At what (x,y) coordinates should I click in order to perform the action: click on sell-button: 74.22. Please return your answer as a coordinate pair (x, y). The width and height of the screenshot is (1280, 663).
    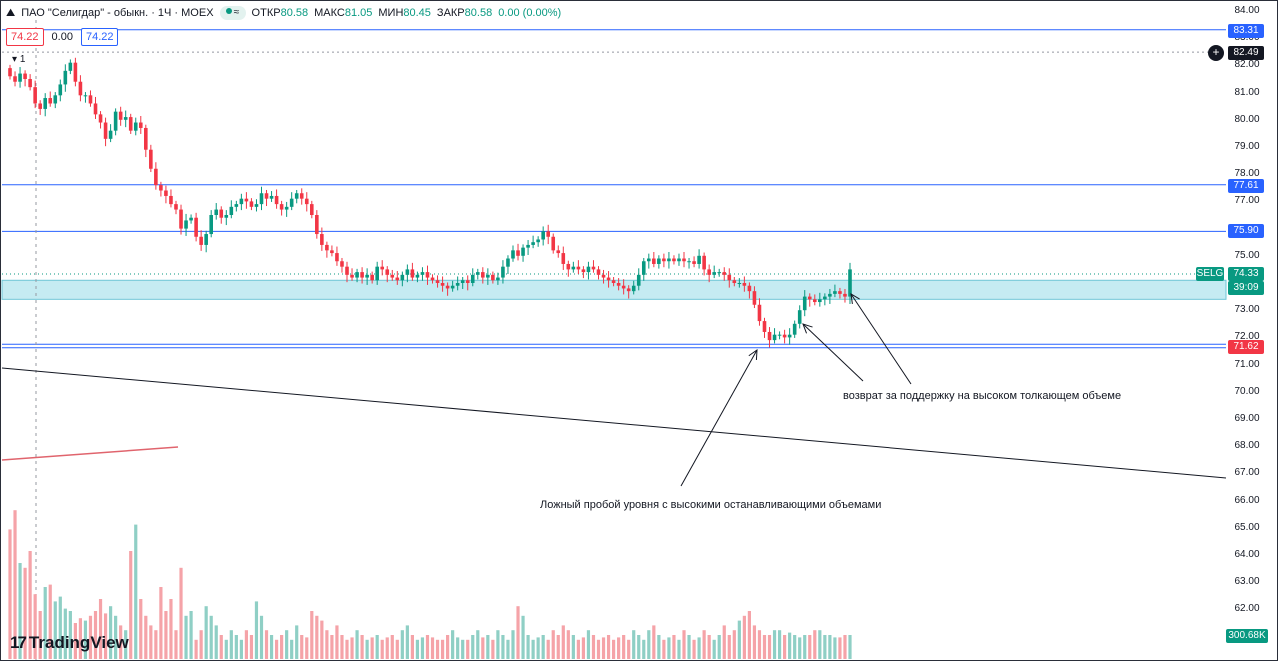
    Looking at the image, I should click on (25, 37).